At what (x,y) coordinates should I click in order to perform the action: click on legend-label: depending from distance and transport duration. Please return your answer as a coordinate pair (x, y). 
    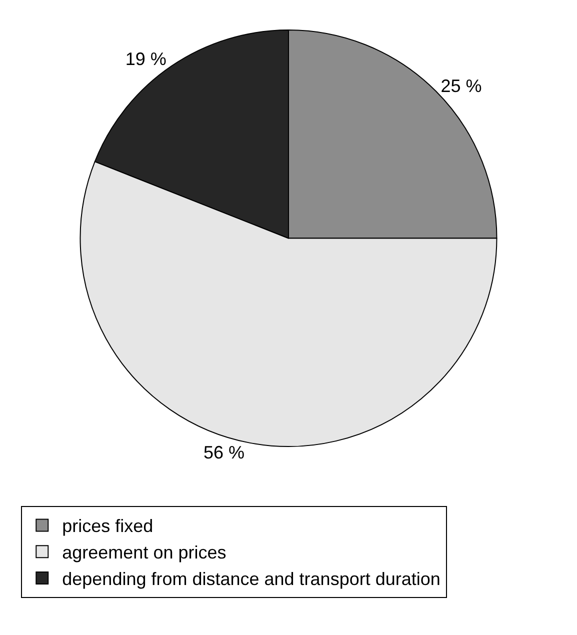
    Looking at the image, I should click on (251, 579).